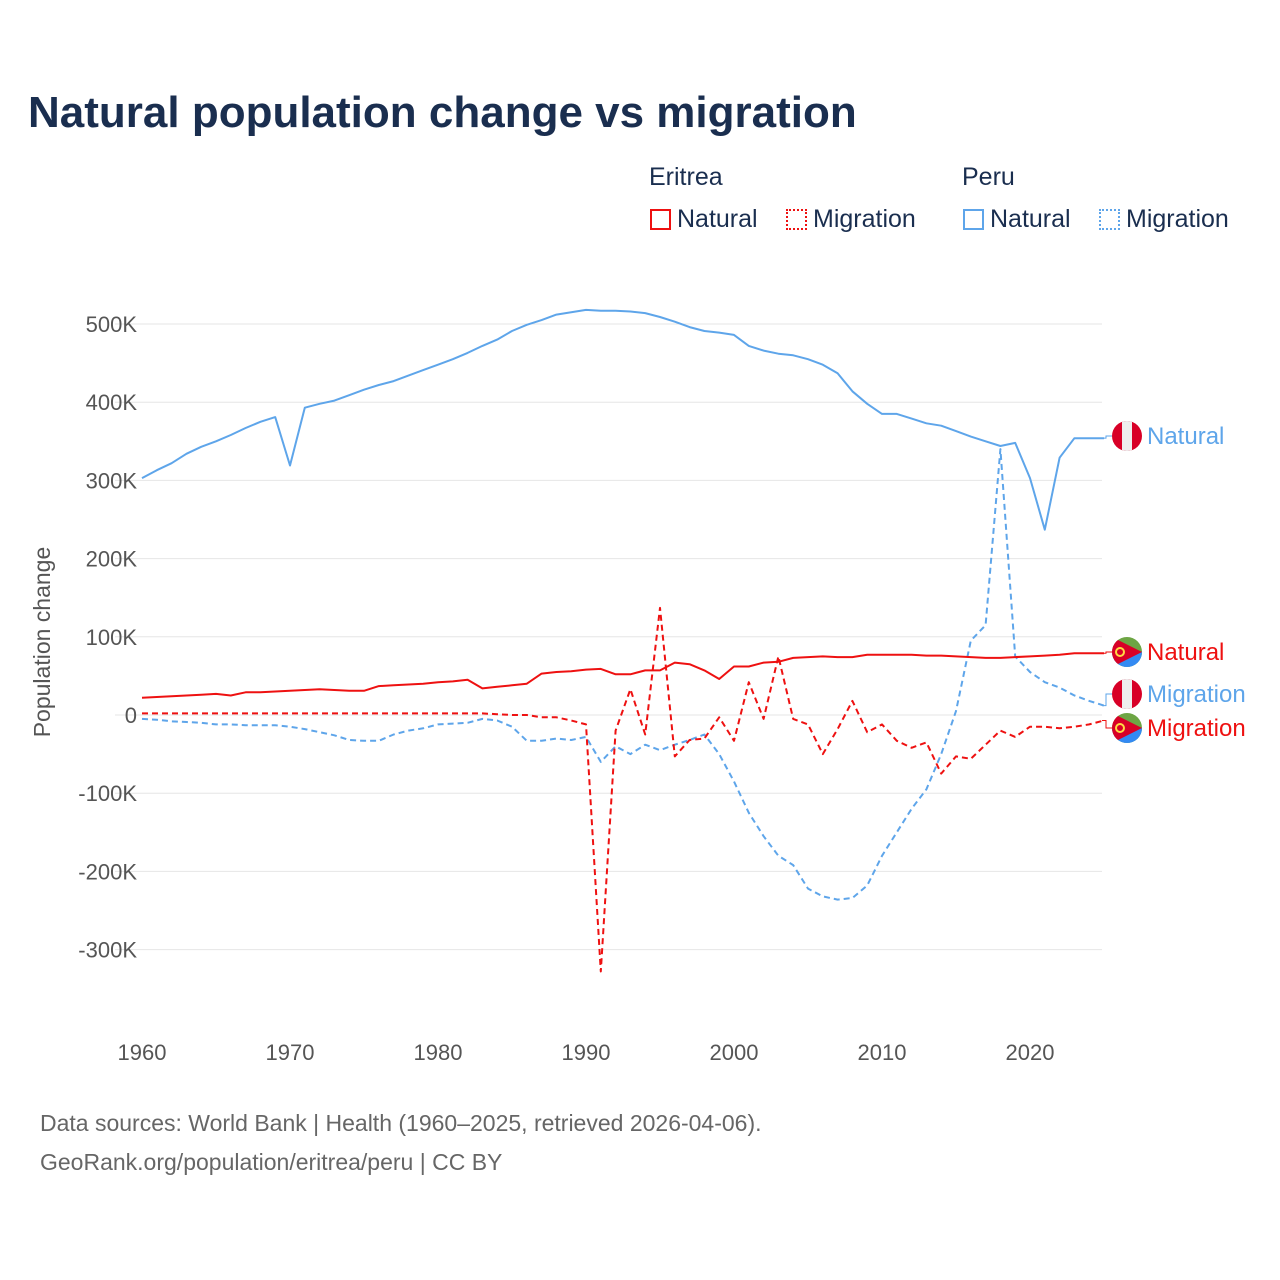  Describe the element at coordinates (107, 871) in the screenshot. I see `y-tick-label: -200K` at that location.